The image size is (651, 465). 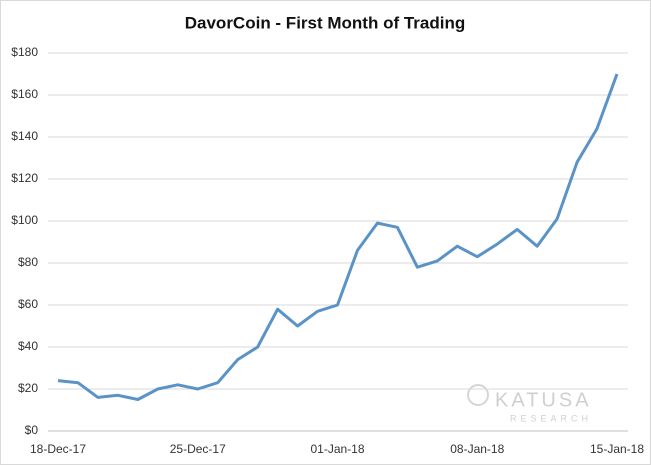 What do you see at coordinates (58, 449) in the screenshot?
I see `x-tick-label: 18-Dec-17` at bounding box center [58, 449].